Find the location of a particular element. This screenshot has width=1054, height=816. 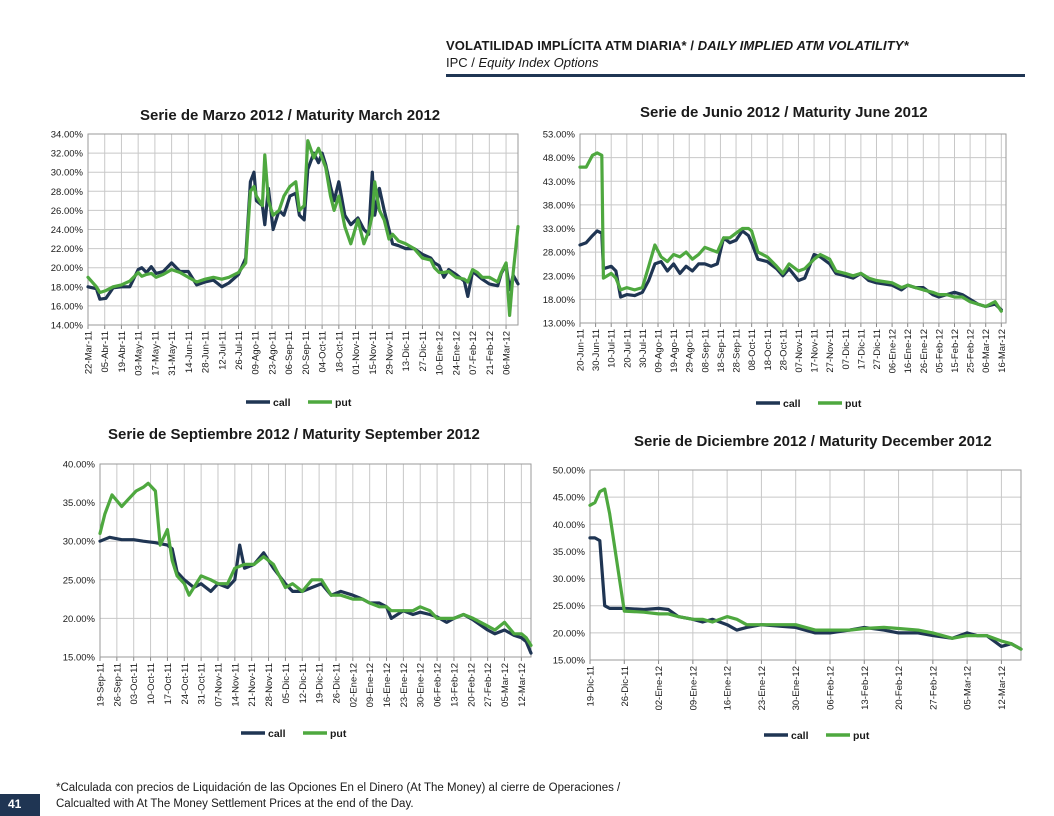

y-tick-label: 24.00% is located at coordinates (67, 230).